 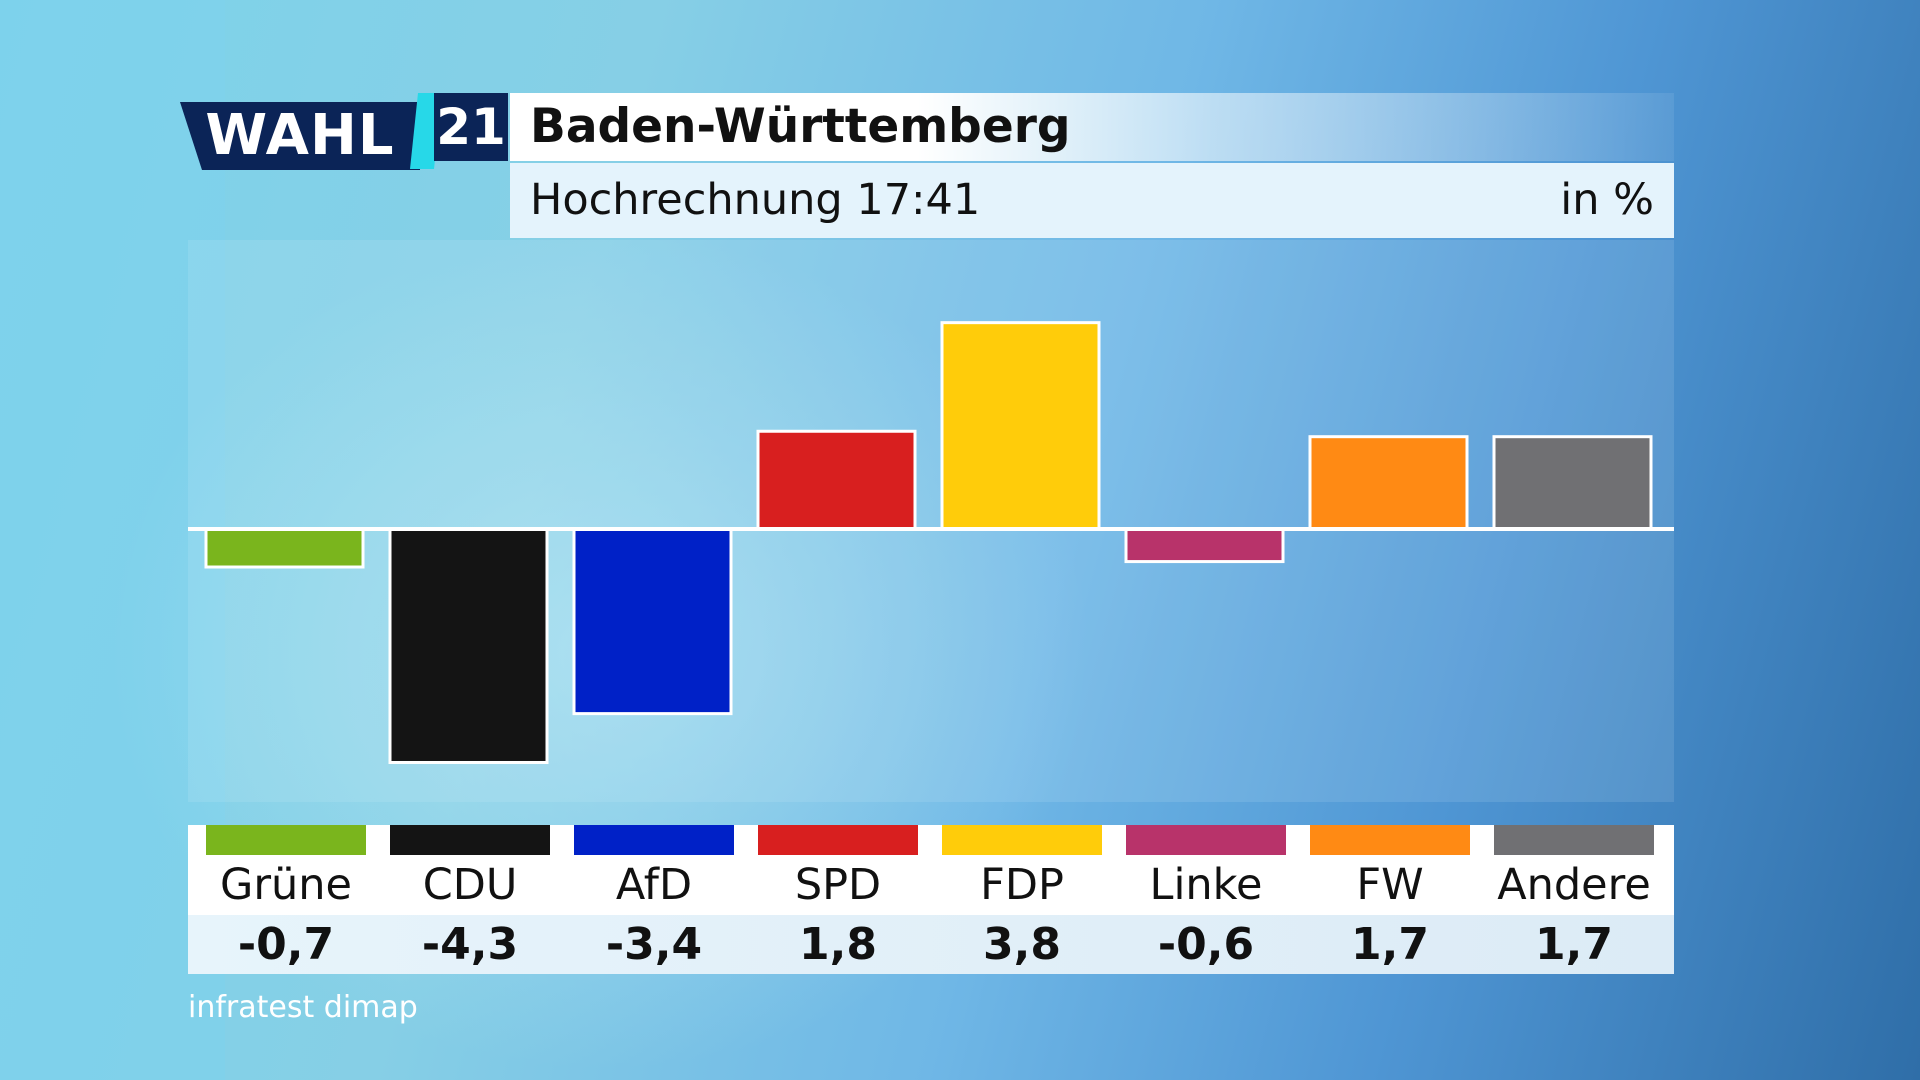 What do you see at coordinates (1022, 885) in the screenshot?
I see `party-label: FDP` at bounding box center [1022, 885].